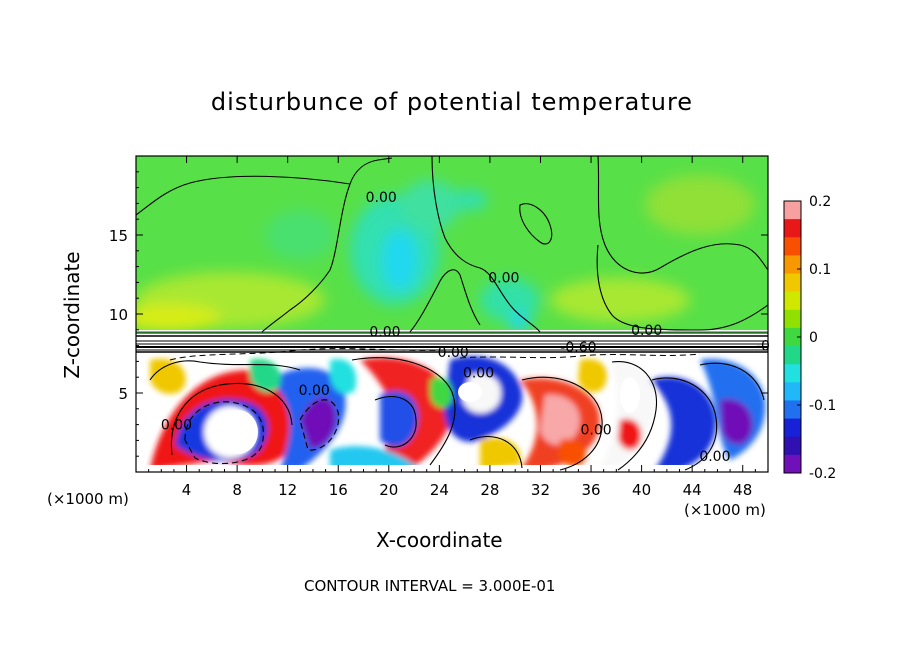 The image size is (904, 654). I want to click on x-tick-label: 40, so click(641, 490).